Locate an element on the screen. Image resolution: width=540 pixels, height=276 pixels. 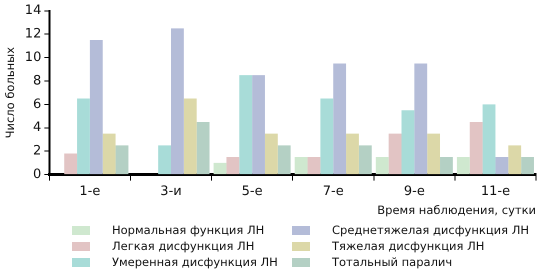
x-tick-label: 5-е is located at coordinates (252, 191).